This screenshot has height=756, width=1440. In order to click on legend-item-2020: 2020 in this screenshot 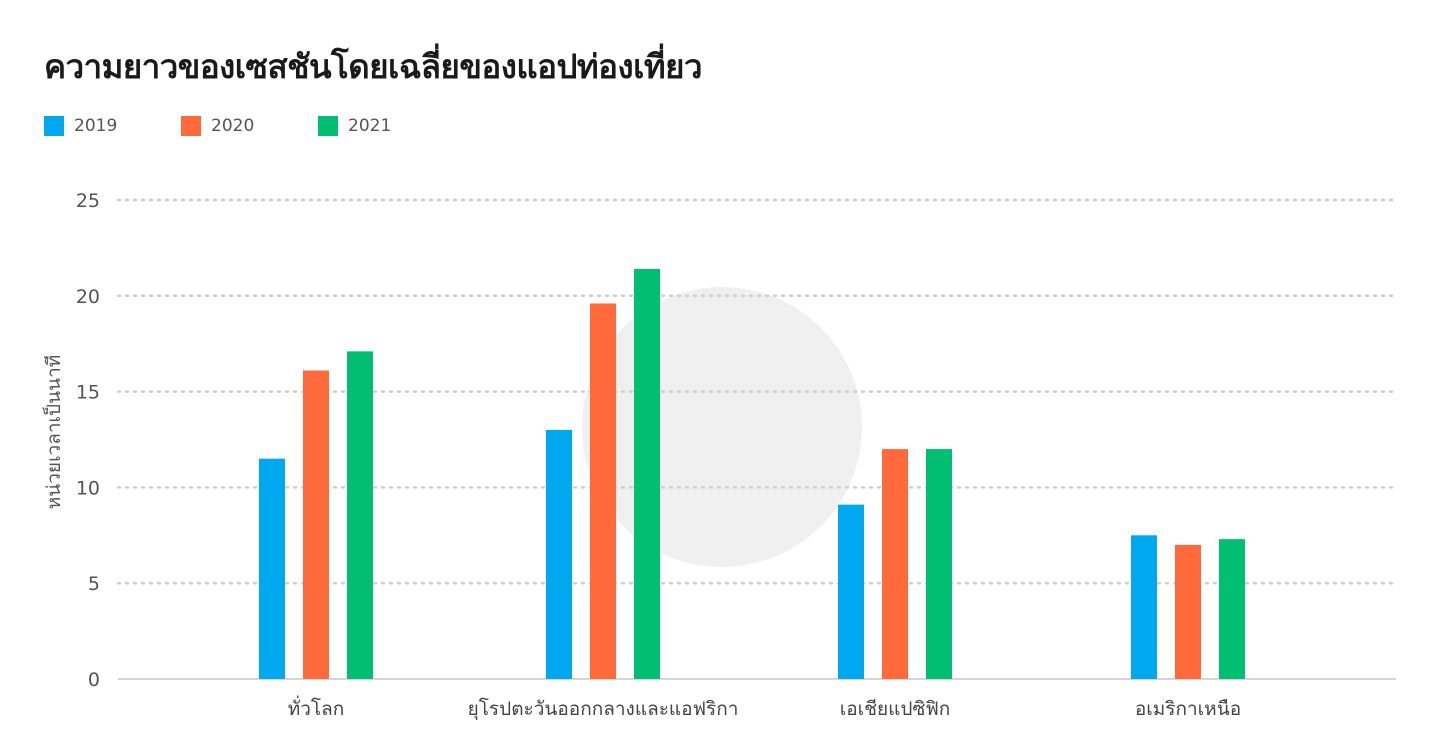, I will do `click(249, 126)`.